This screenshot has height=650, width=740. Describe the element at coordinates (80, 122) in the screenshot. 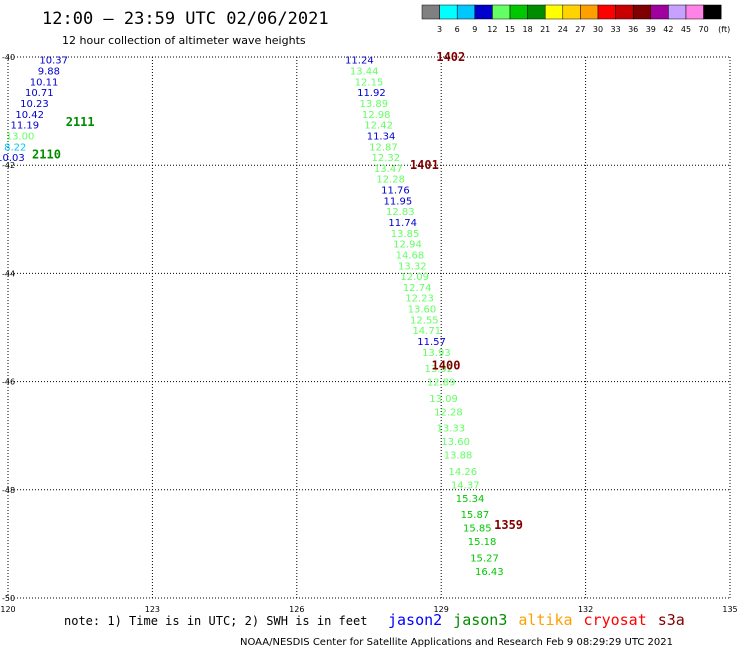

I see `pass-number: 2111` at that location.